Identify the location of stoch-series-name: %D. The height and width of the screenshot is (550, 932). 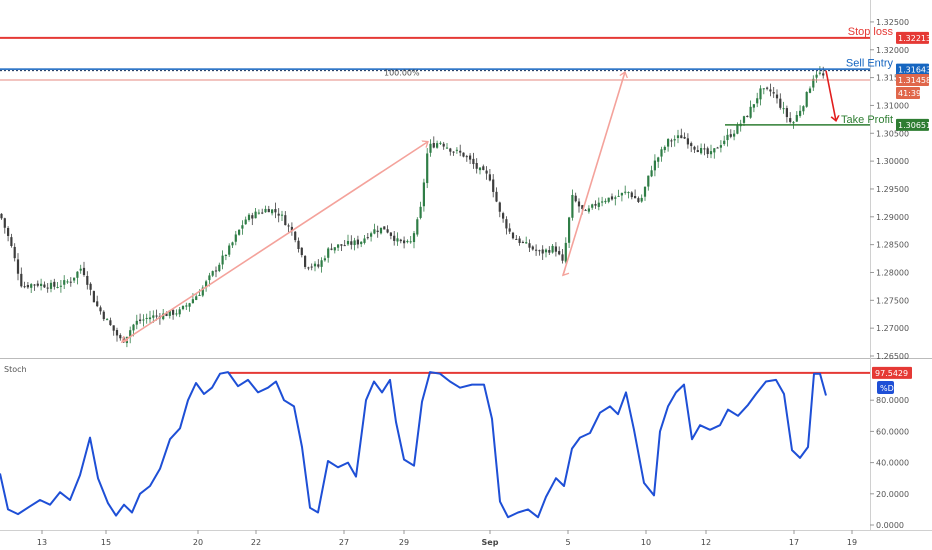
(887, 388).